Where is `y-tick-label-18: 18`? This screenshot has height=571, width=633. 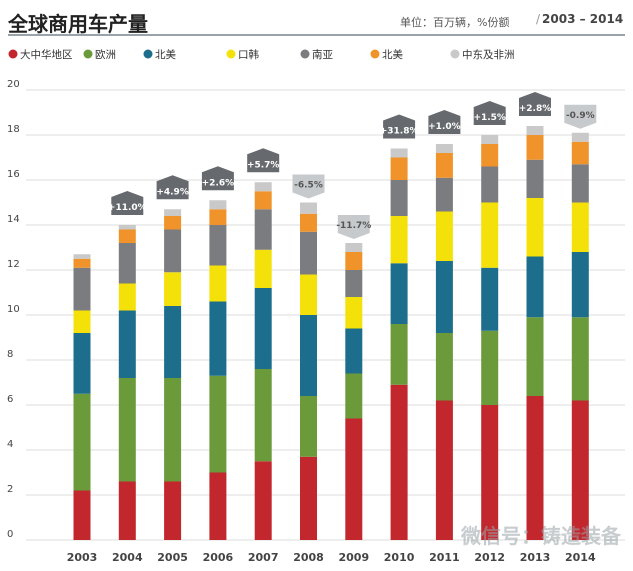
y-tick-label-18: 18 is located at coordinates (13, 129).